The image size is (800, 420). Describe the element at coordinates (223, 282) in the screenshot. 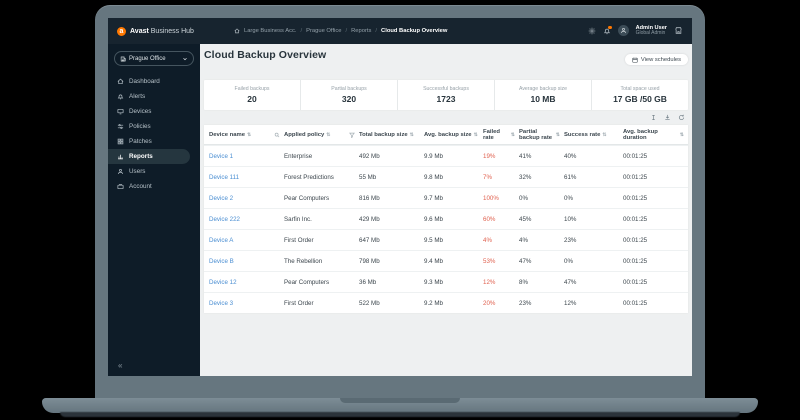

I see `cell-device-name: Device 12` at that location.